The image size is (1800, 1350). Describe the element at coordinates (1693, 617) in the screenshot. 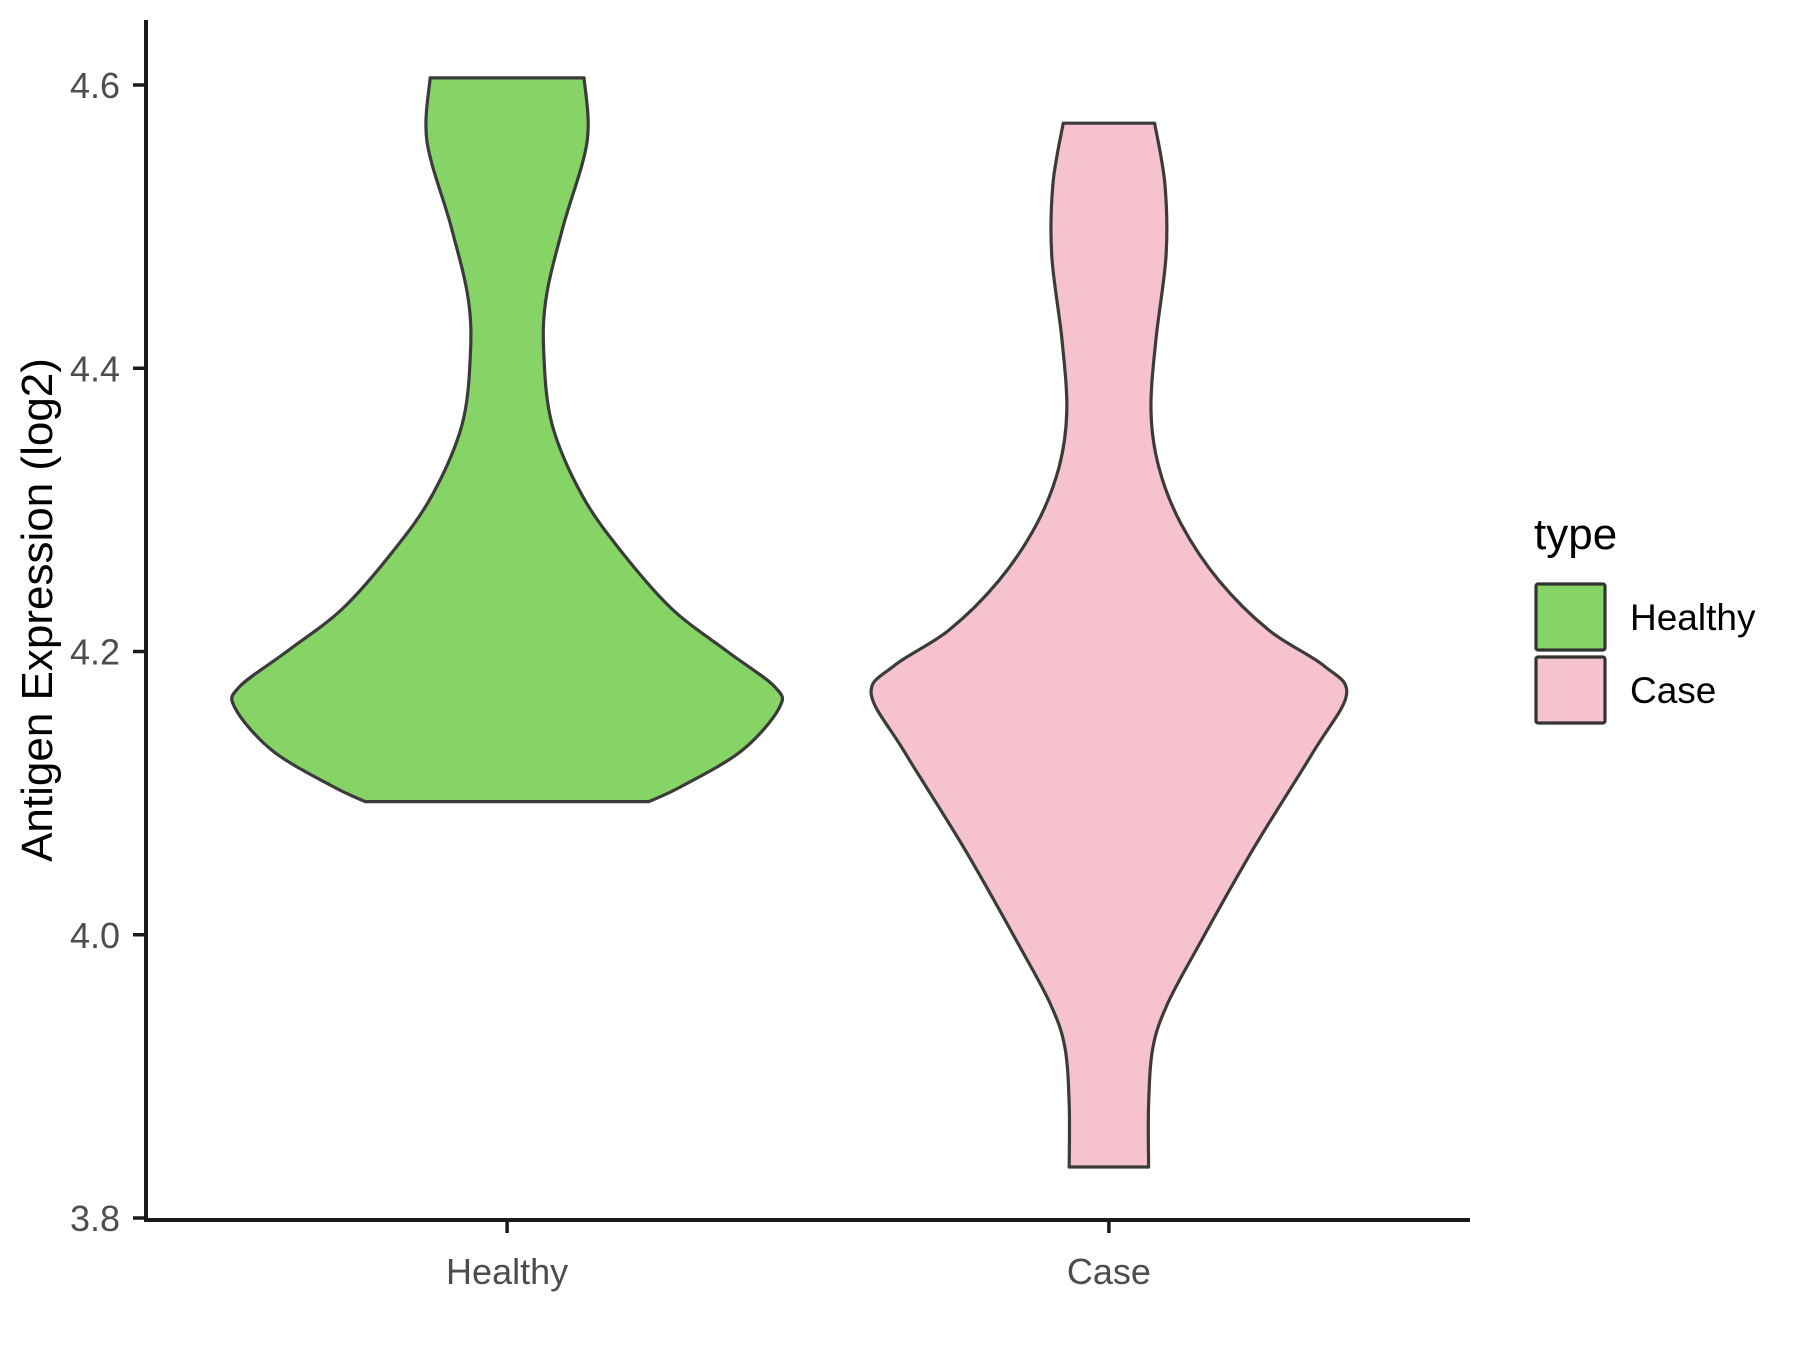

I see `legend-label-healthy: Healthy` at that location.